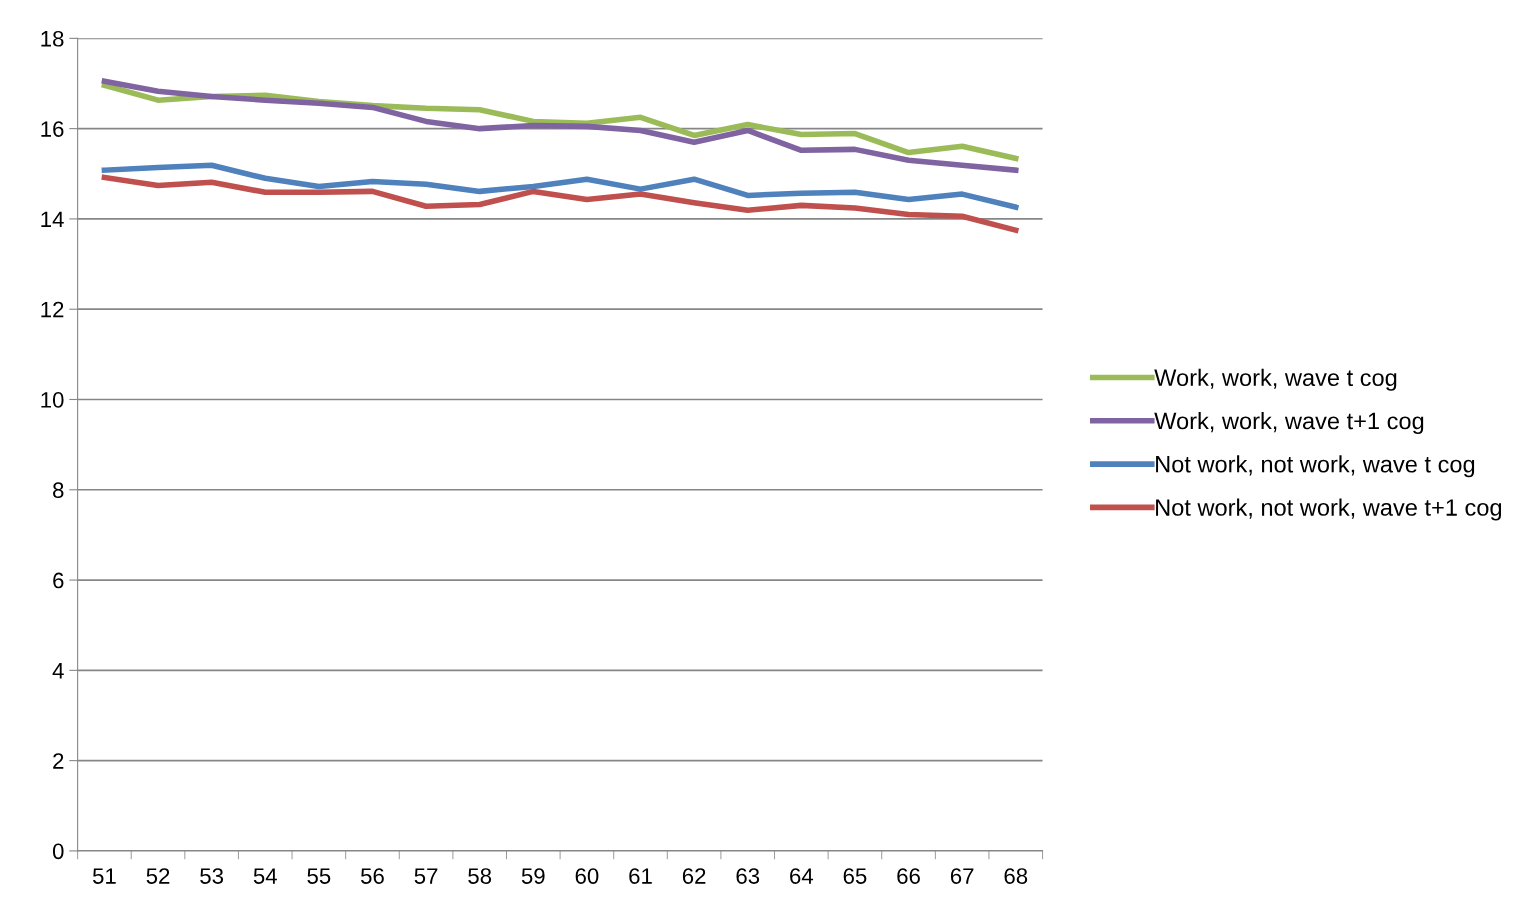 The image size is (1522, 913). What do you see at coordinates (372, 876) in the screenshot?
I see `x-tick-label: 56` at bounding box center [372, 876].